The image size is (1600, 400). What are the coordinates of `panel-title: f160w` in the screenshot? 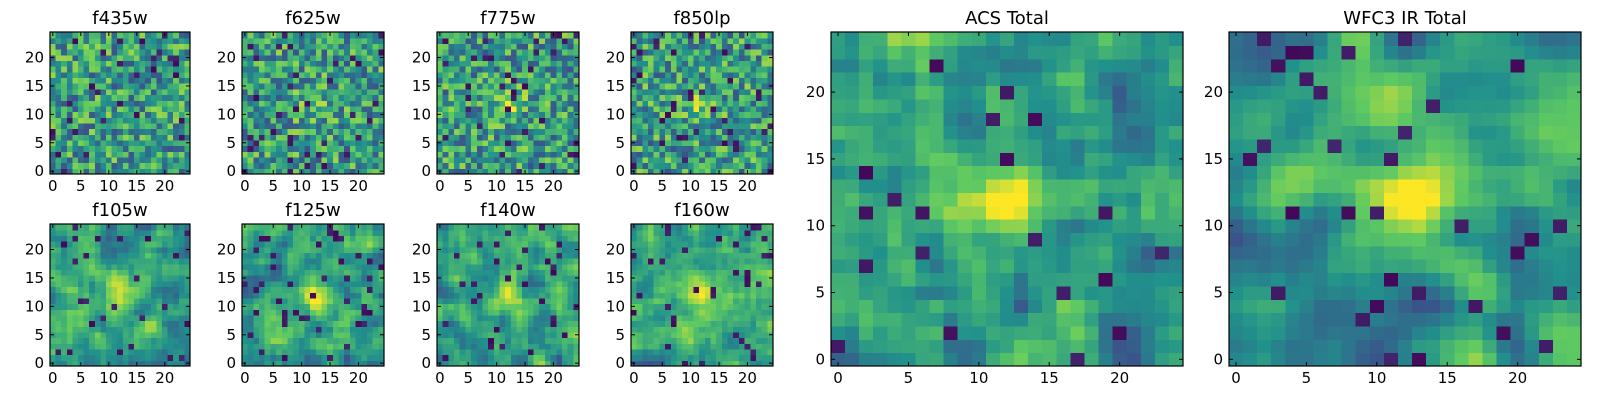 It's located at (701, 210).